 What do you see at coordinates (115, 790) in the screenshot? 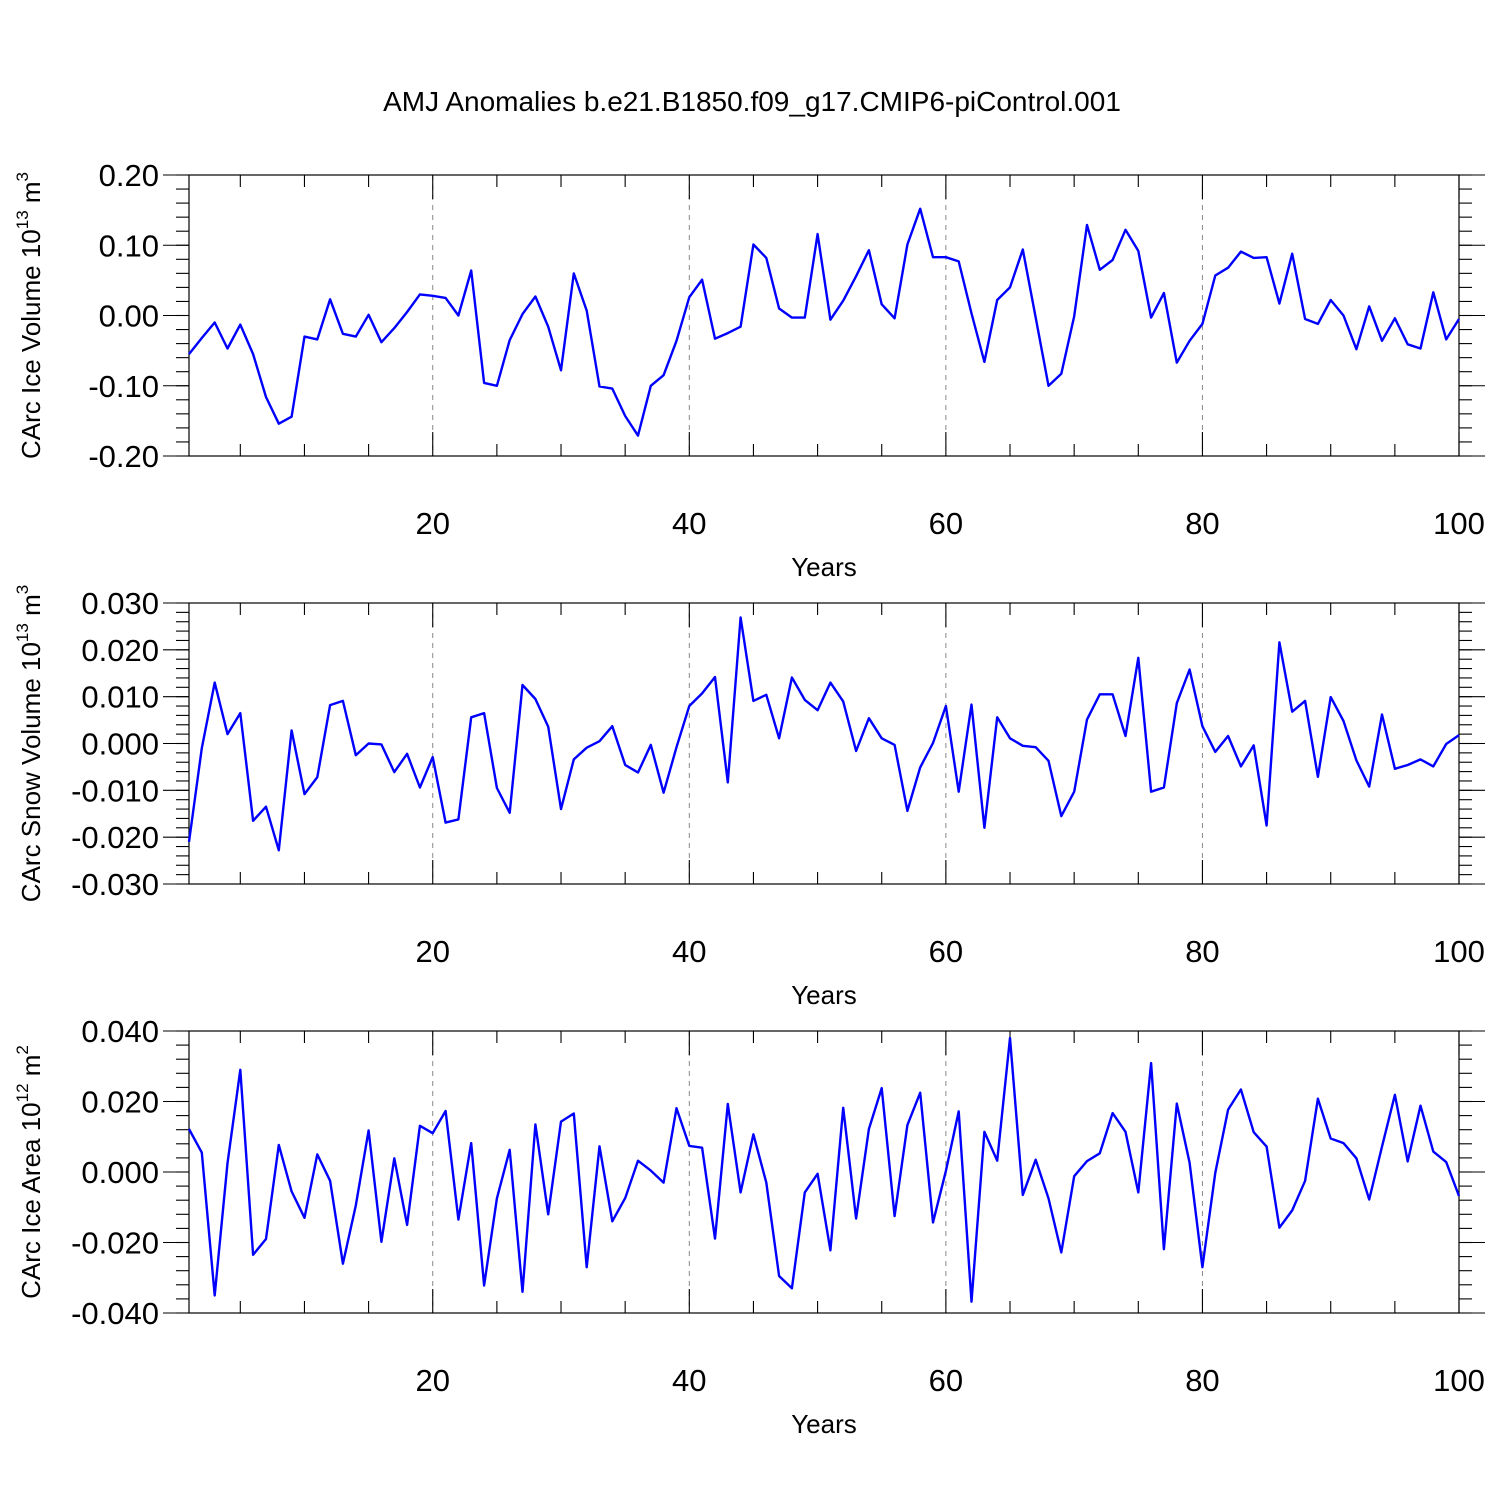
I see `y-tick-label: -0.010` at bounding box center [115, 790].